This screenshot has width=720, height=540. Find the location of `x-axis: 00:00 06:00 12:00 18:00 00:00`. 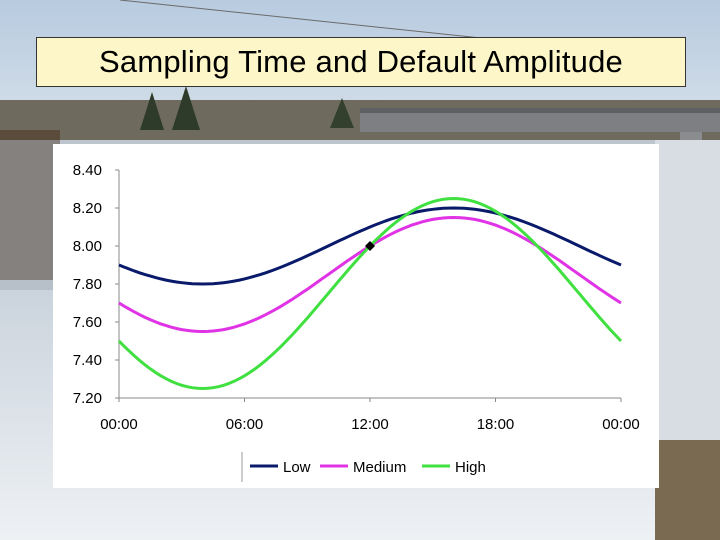

x-axis: 00:00 06:00 12:00 18:00 00:00 is located at coordinates (370, 415).